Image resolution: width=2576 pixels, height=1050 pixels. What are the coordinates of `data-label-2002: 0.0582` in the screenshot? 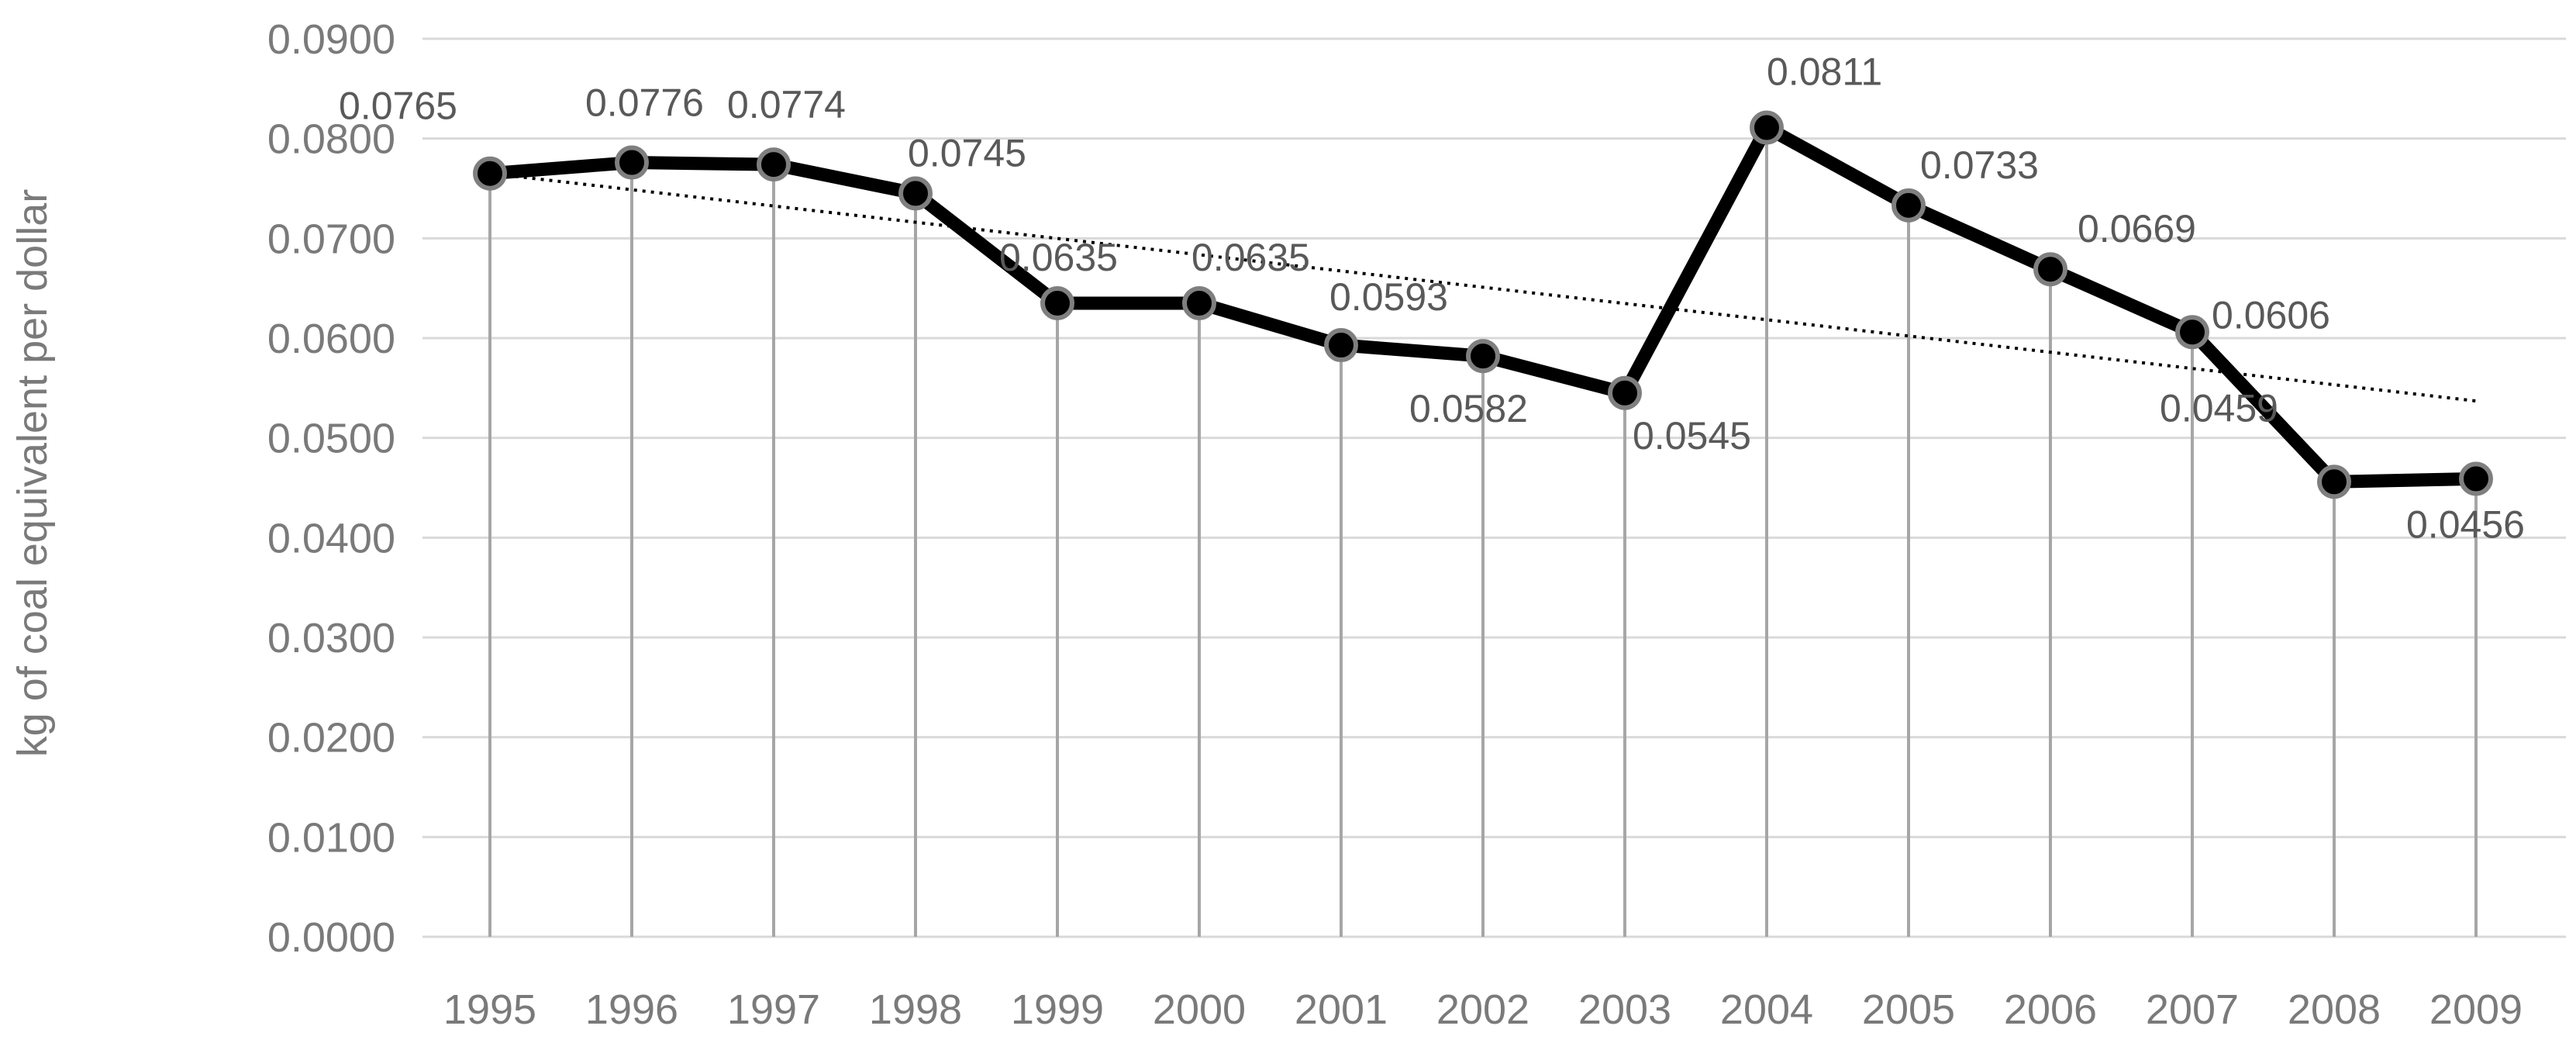 It's located at (1468, 408).